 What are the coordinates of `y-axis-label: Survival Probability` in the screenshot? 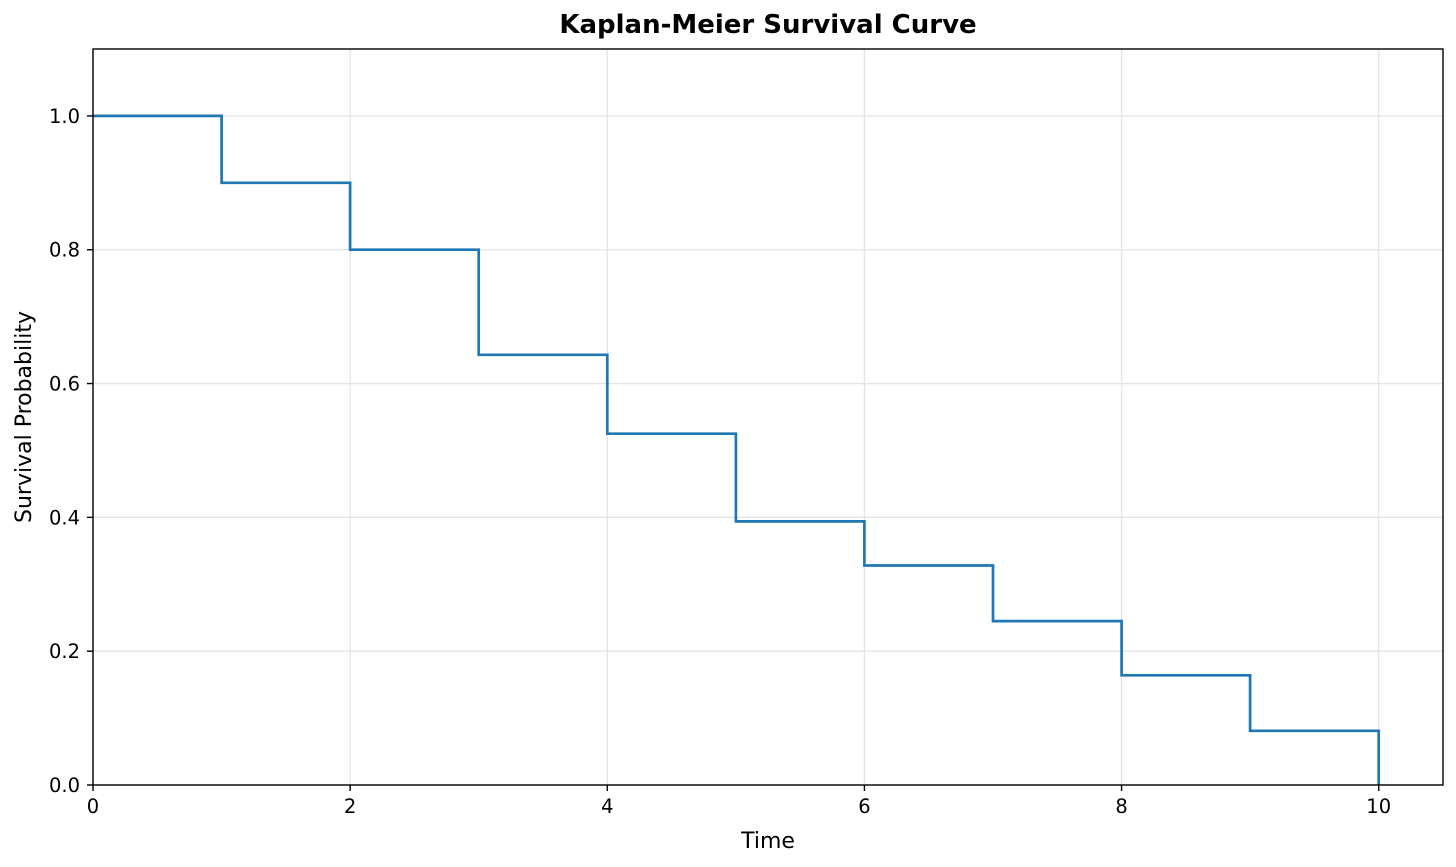 It's located at (24, 417).